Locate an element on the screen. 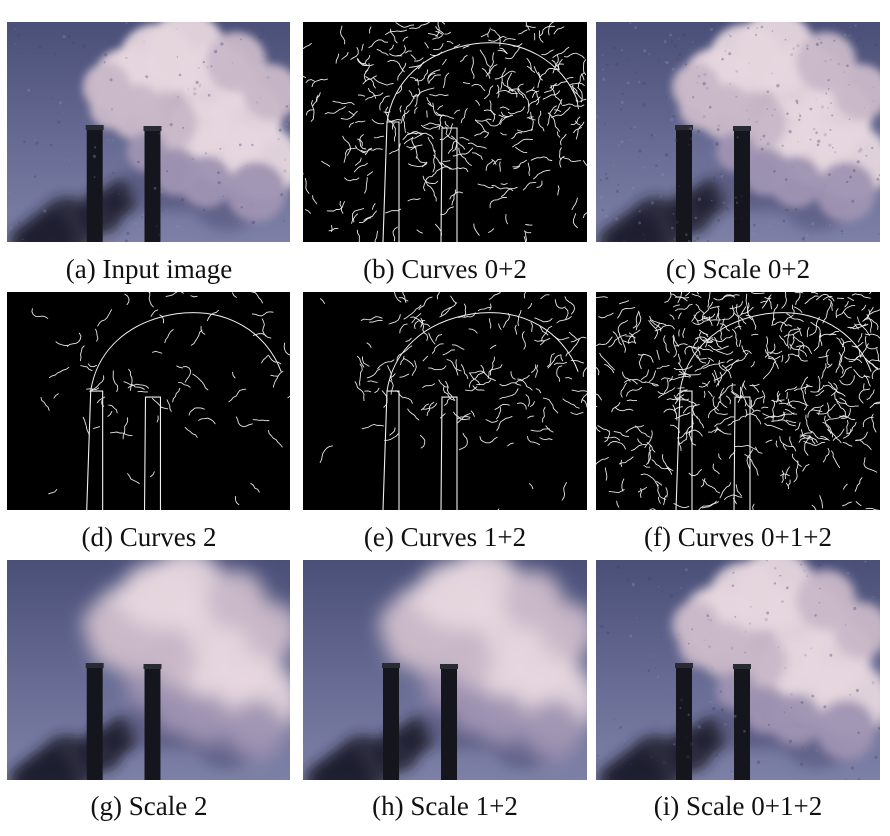 The image size is (890, 836). caption-f: (f) Curves 0+1+2 is located at coordinates (738, 537).